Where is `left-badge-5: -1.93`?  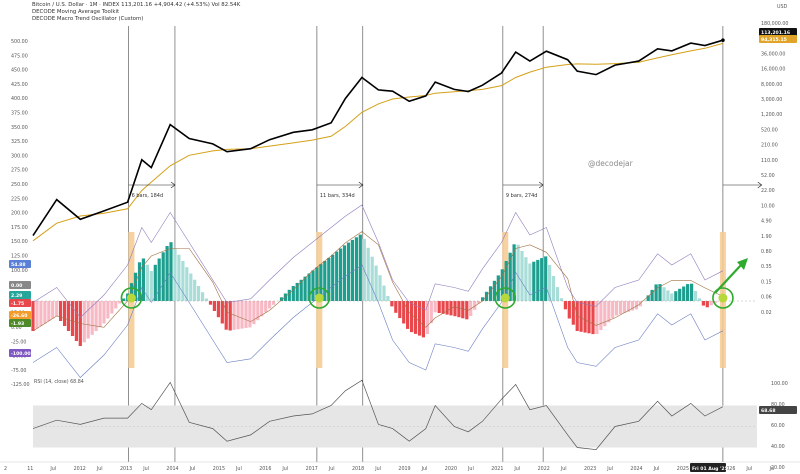 left-badge-5: -1.93 is located at coordinates (17, 324).